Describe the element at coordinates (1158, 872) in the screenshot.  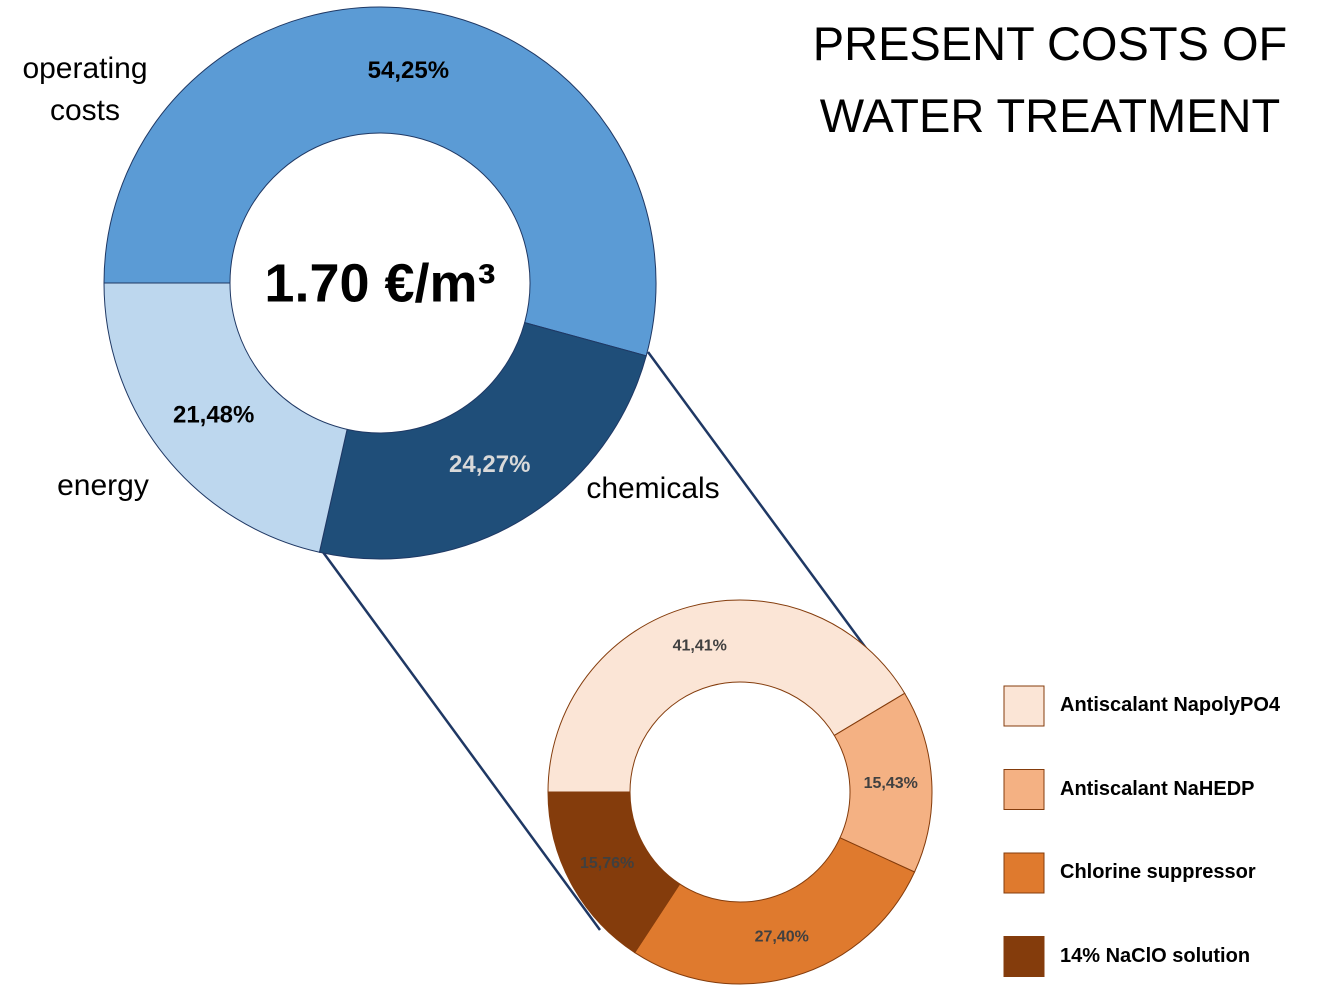
I see `legend-label: Chlorine suppressor` at that location.